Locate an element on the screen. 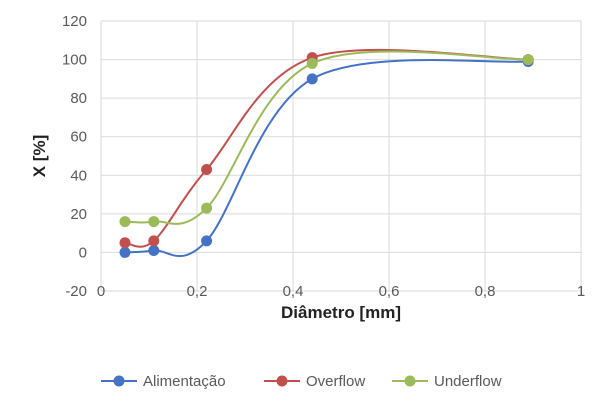 This screenshot has height=405, width=614. x-tick-label: 0,2 is located at coordinates (197, 291).